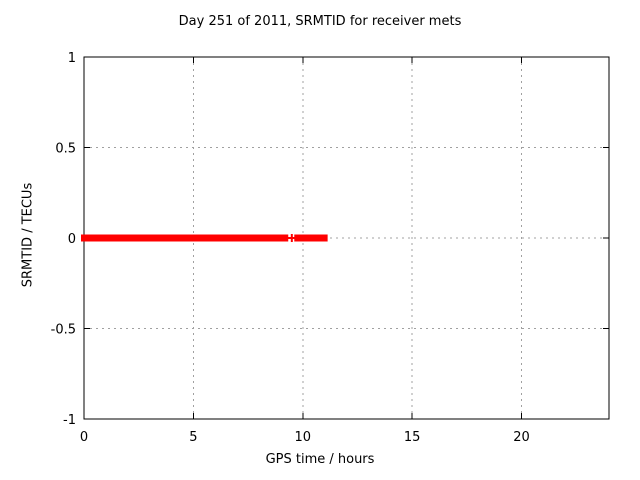 The height and width of the screenshot is (480, 640). Describe the element at coordinates (412, 437) in the screenshot. I see `x-tick-label: 15` at that location.